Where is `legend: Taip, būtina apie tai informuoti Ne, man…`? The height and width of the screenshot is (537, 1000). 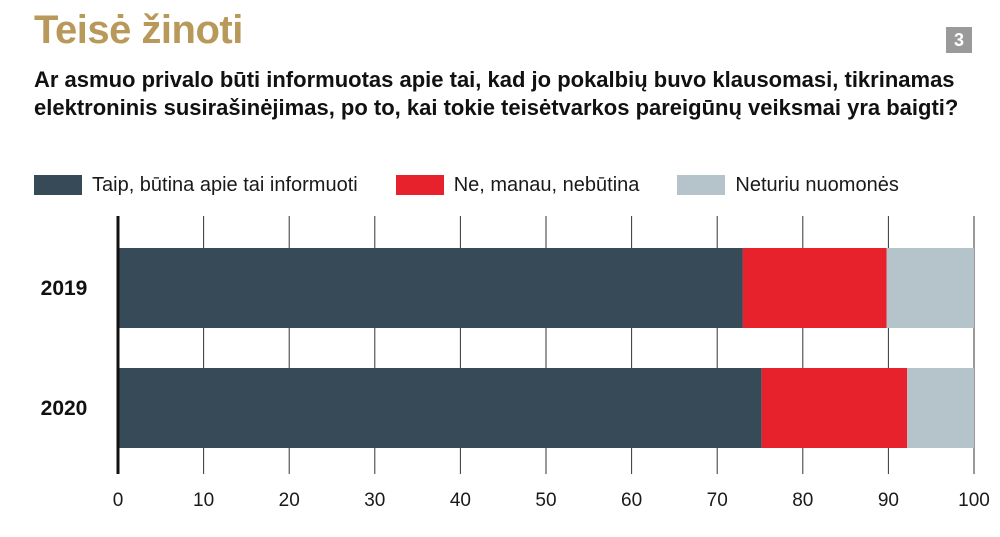
legend: Taip, būtina apie tai informuoti Ne, man… is located at coordinates (485, 185).